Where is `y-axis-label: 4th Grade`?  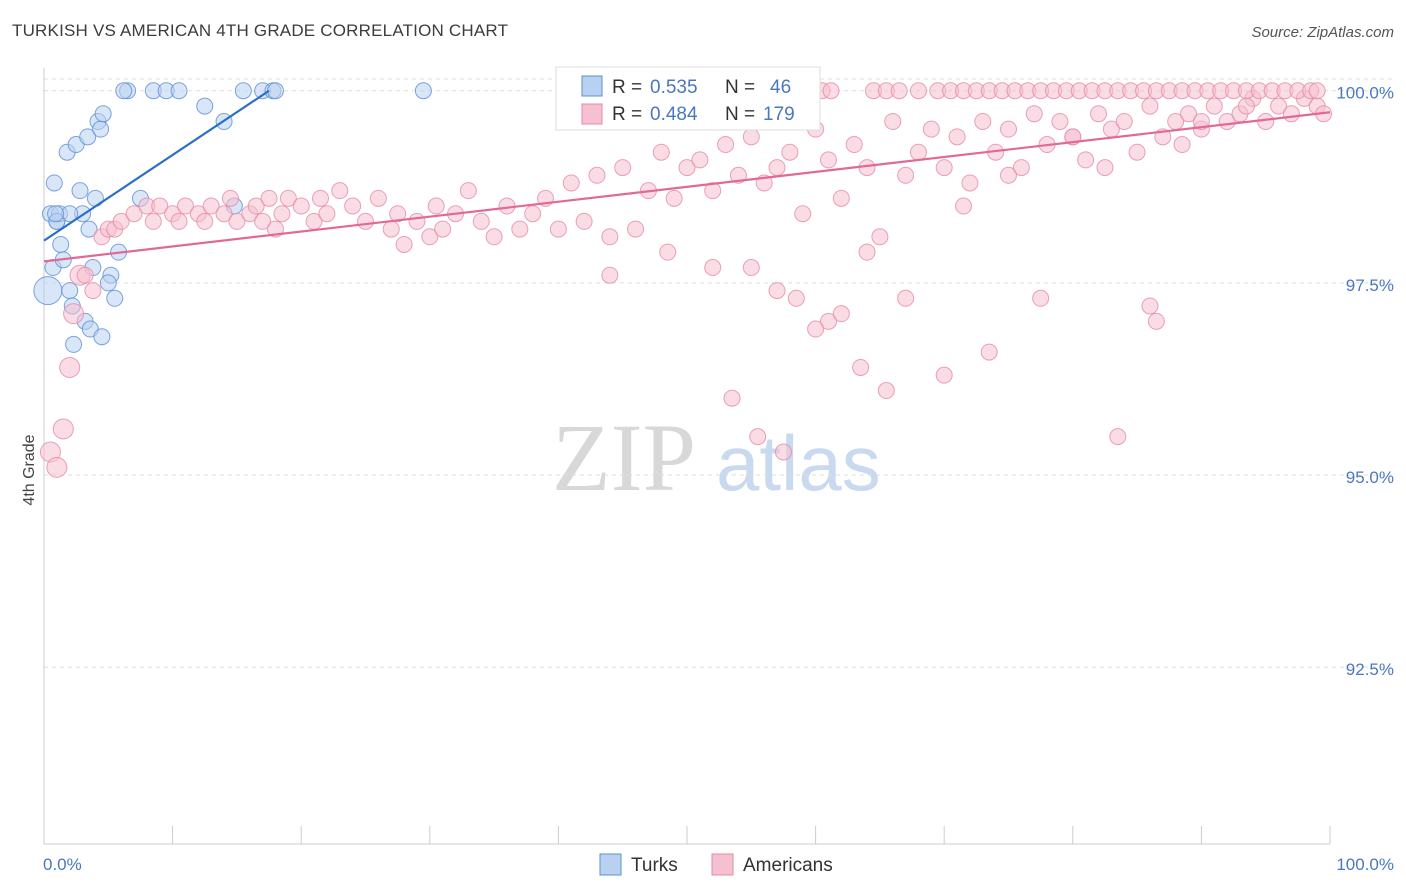 y-axis-label: 4th Grade is located at coordinates (29, 469).